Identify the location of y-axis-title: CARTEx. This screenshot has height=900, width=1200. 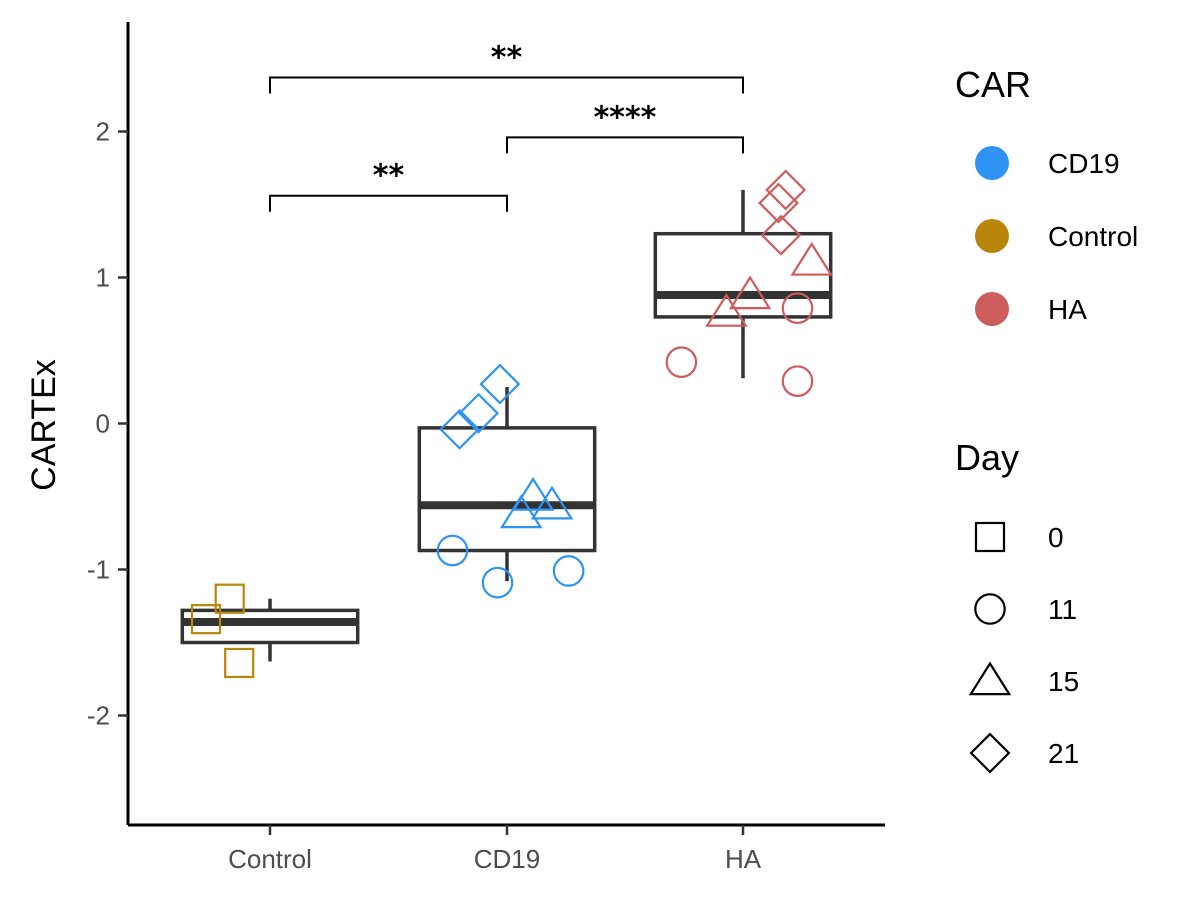
(44, 425).